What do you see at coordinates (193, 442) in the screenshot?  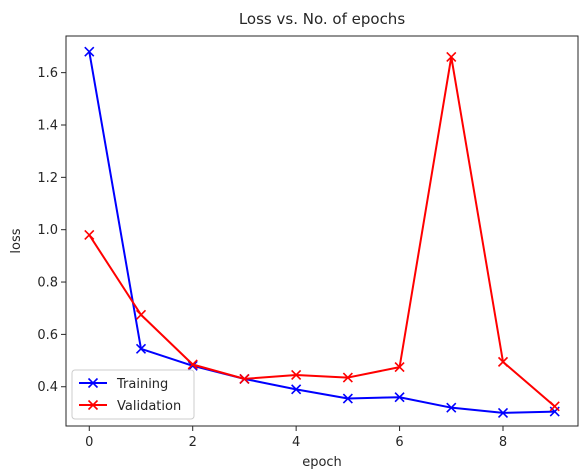 I see `x-tick-label: 2` at bounding box center [193, 442].